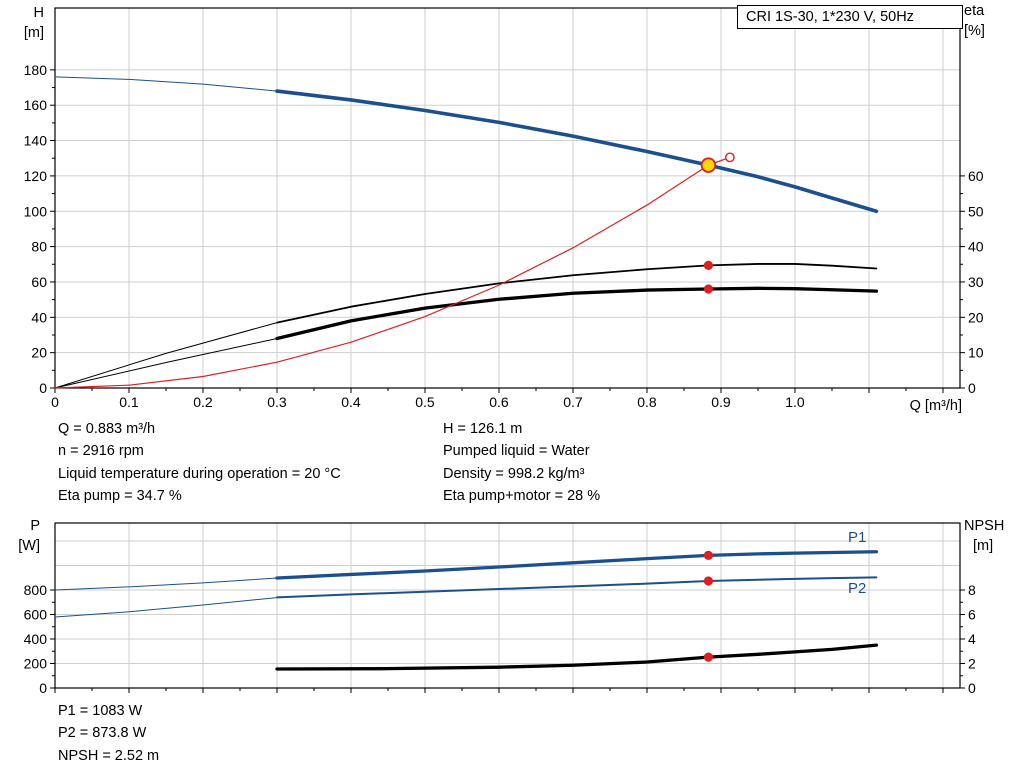 This screenshot has width=1024, height=781. What do you see at coordinates (120, 495) in the screenshot?
I see `info-line: Eta pump = 34.7 %` at bounding box center [120, 495].